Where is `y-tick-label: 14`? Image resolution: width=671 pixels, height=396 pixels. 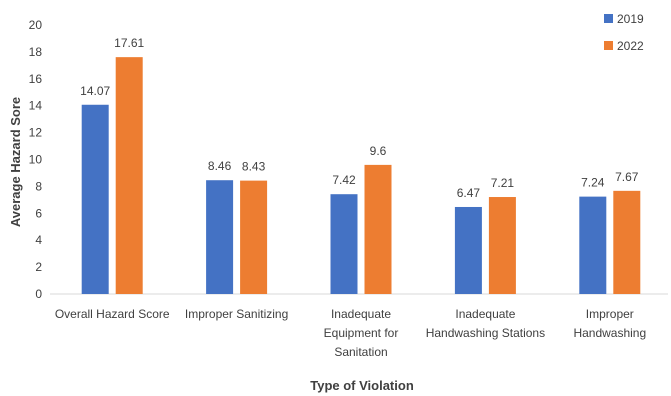 y-tick-label: 14 is located at coordinates (36, 106).